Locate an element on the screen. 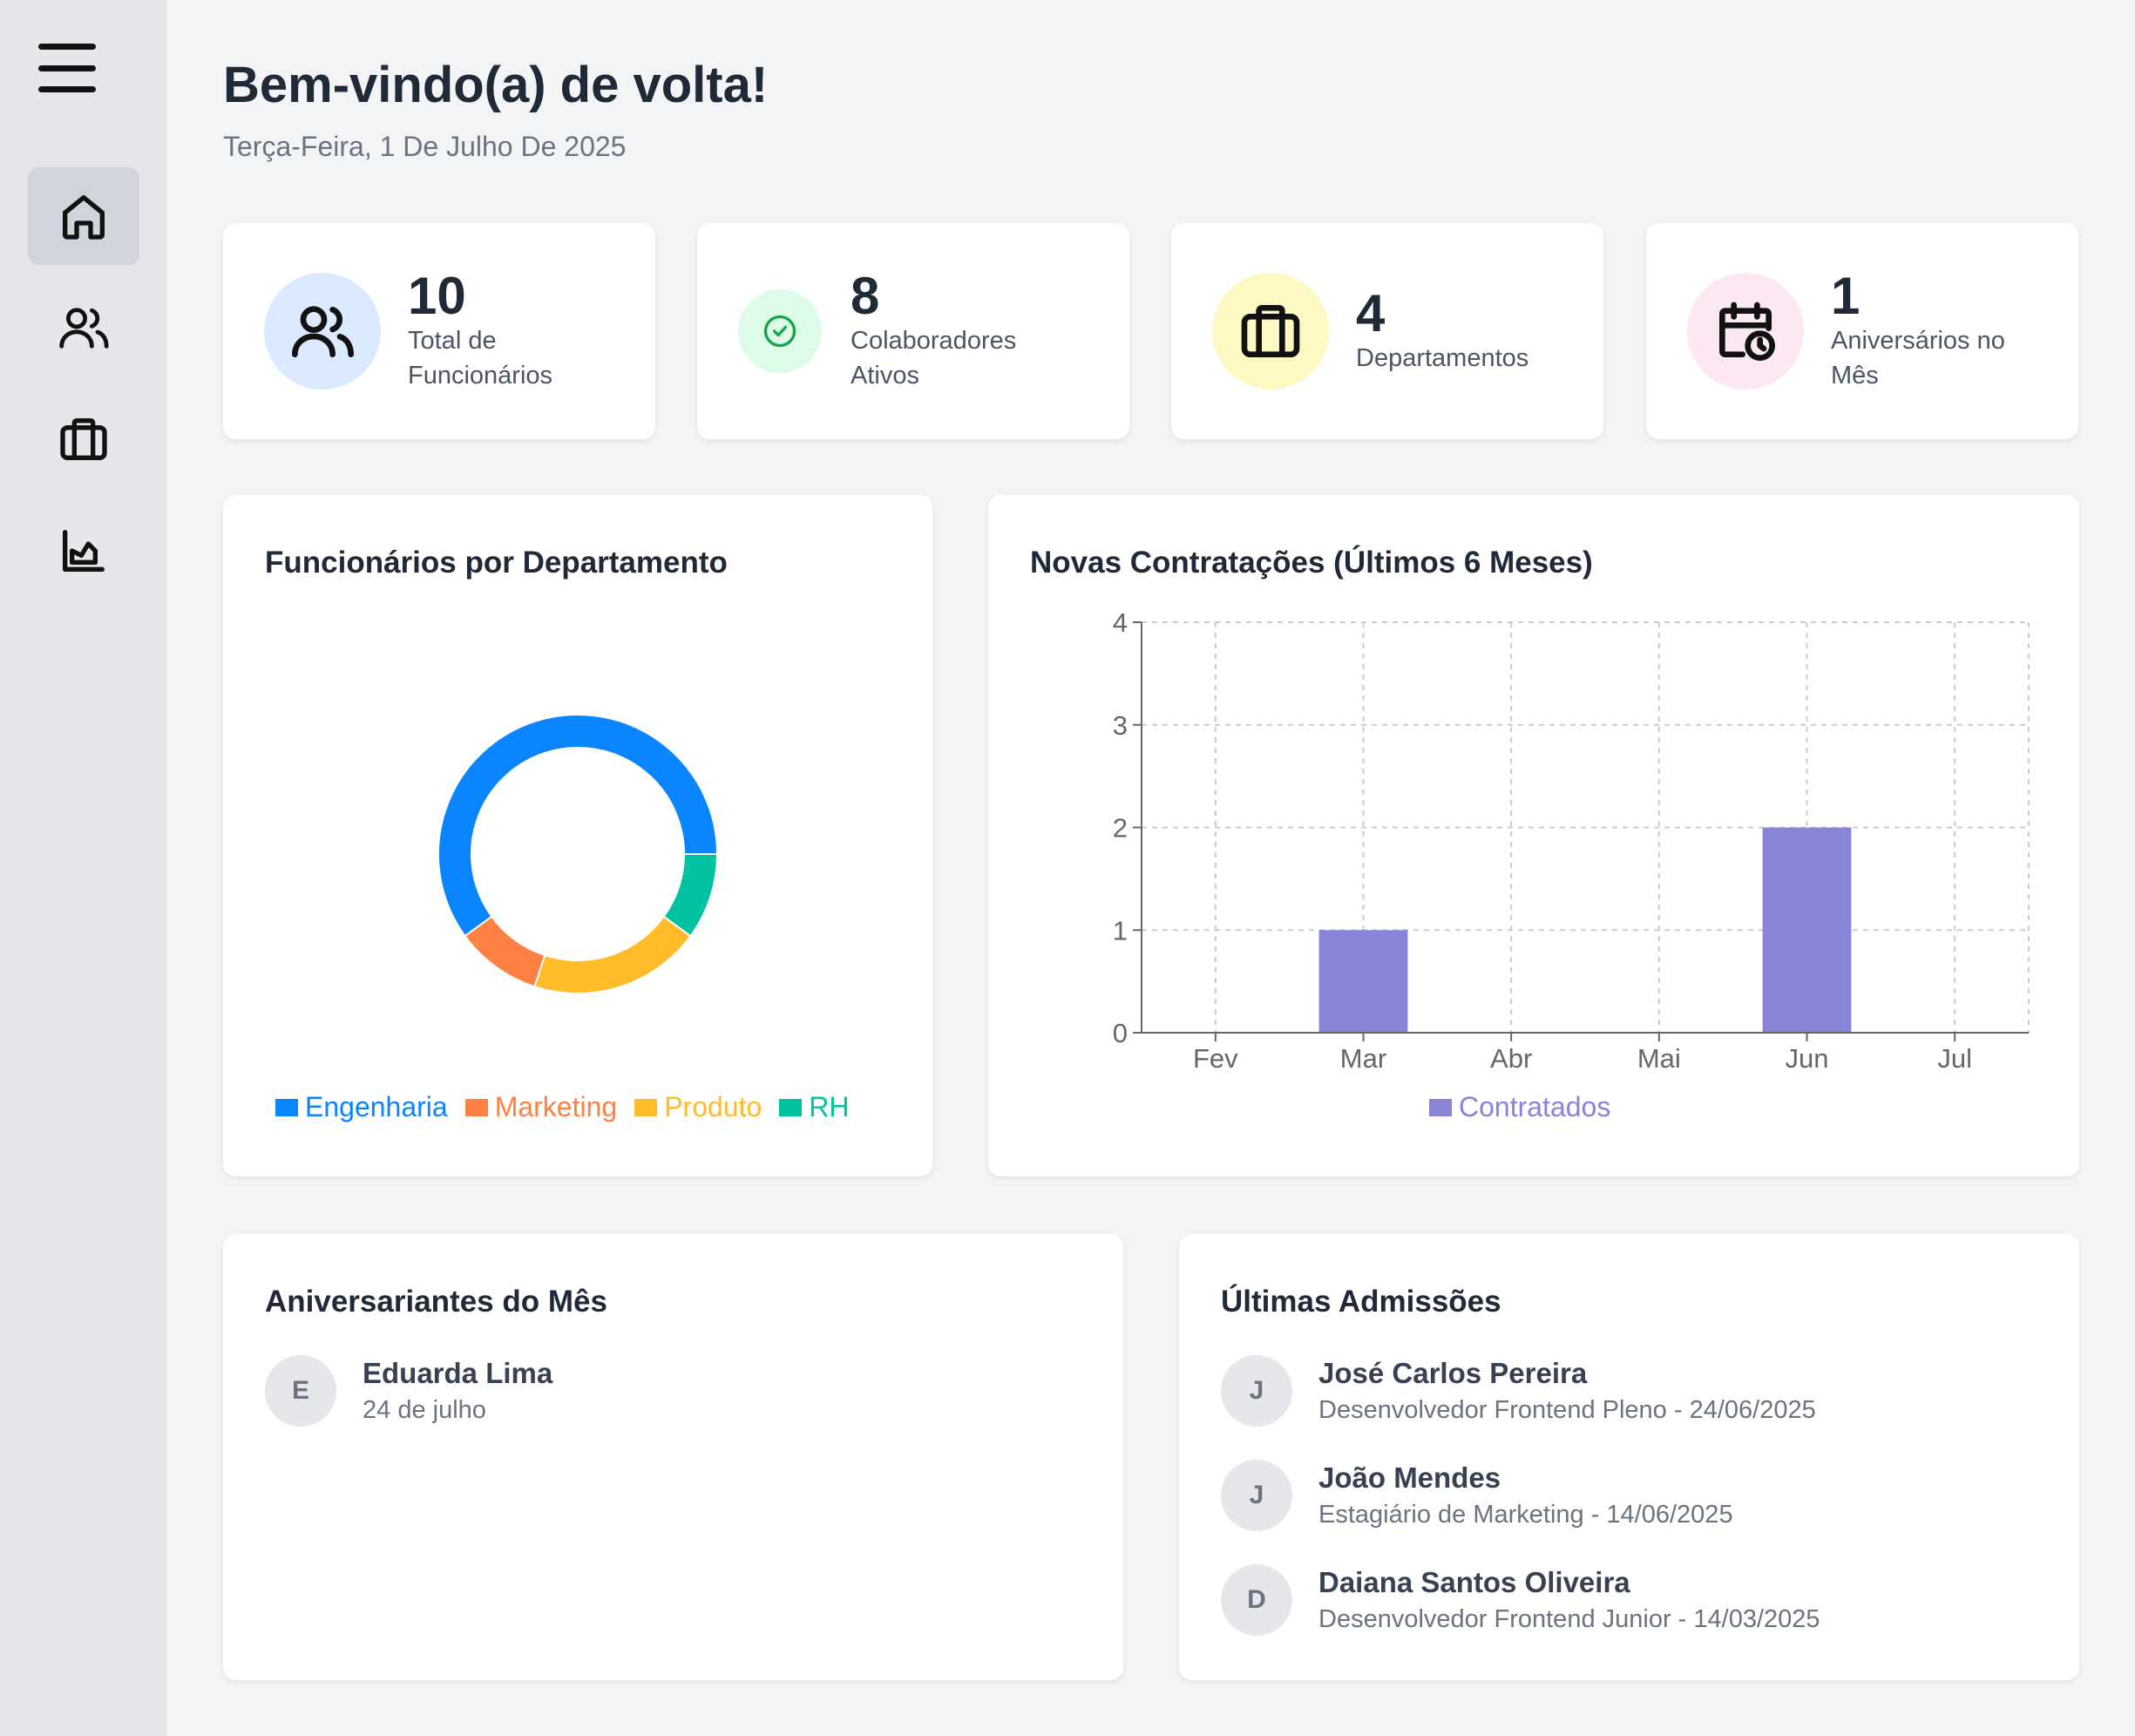  bar-mar is located at coordinates (1363, 981).